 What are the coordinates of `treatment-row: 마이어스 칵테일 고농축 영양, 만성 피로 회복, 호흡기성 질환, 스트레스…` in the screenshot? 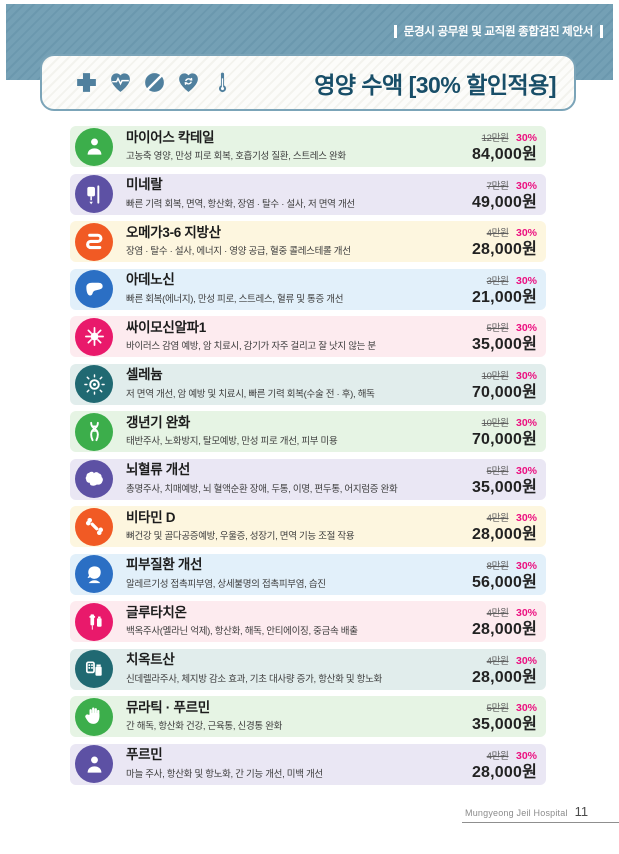 It's located at (308, 146).